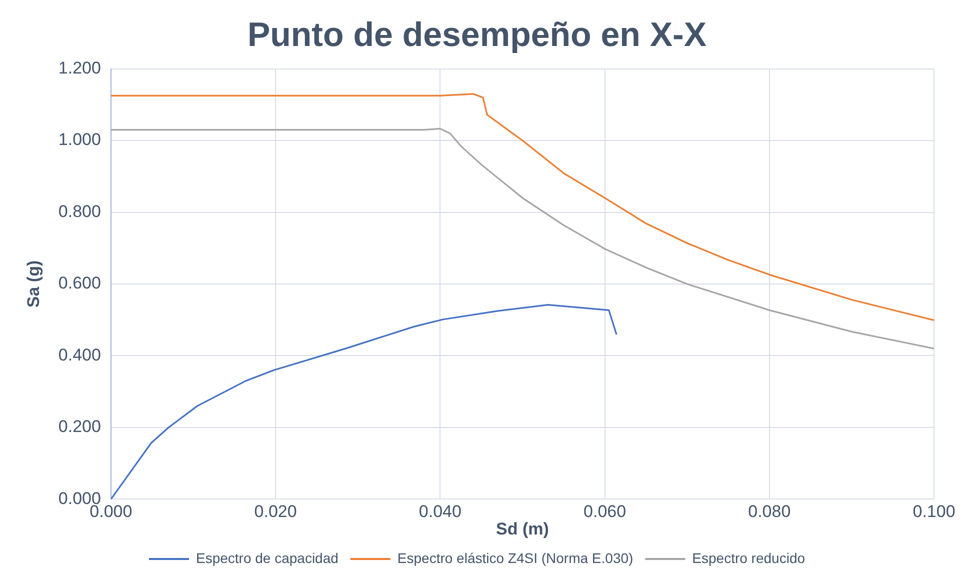 The image size is (968, 580). Describe the element at coordinates (515, 558) in the screenshot. I see `legend-label: Espectro elástico Z4SI (Norma E.030)` at that location.